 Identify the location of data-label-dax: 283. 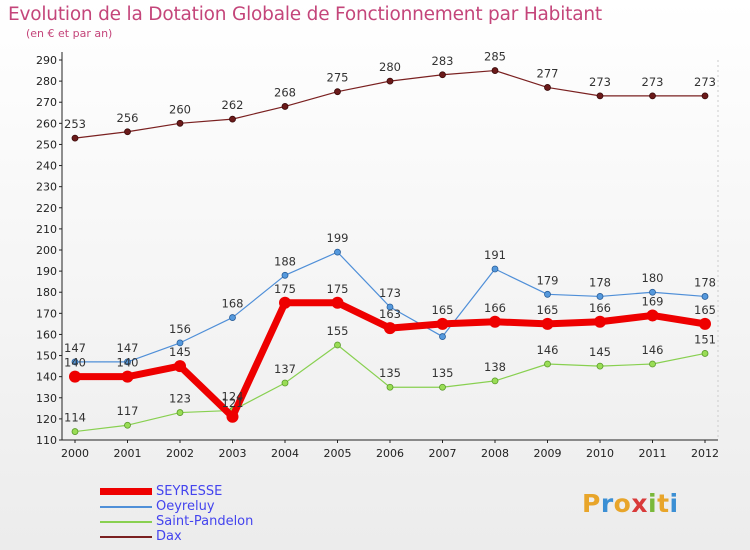
(443, 61).